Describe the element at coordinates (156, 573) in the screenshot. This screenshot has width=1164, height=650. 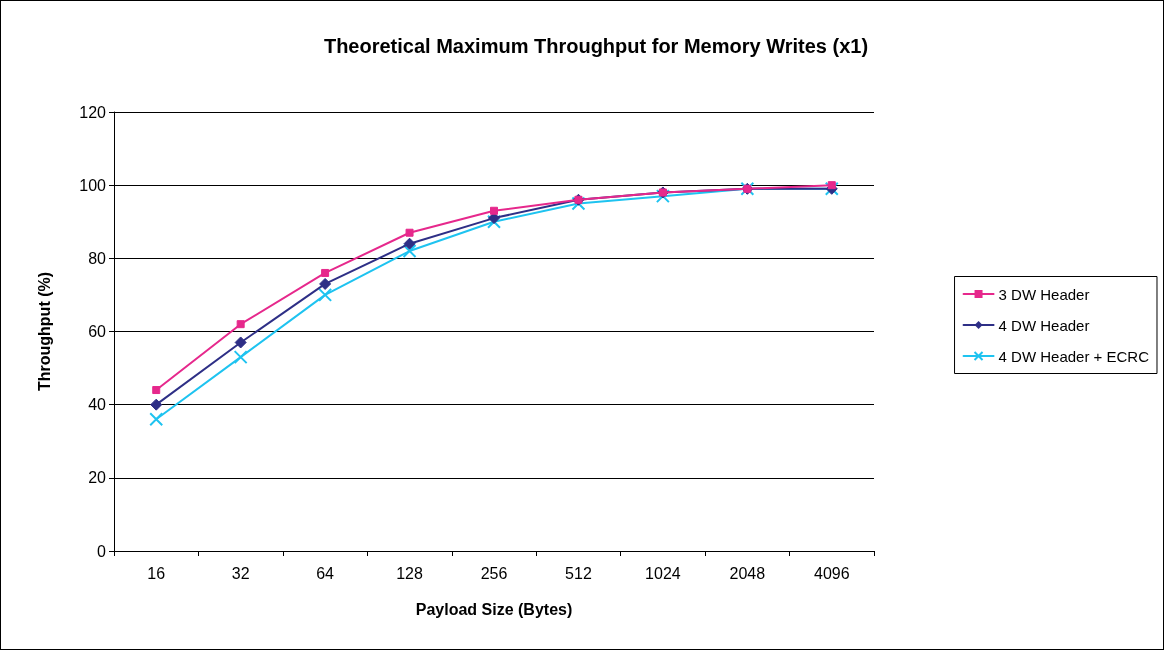
I see `x-tick-label: 16` at that location.